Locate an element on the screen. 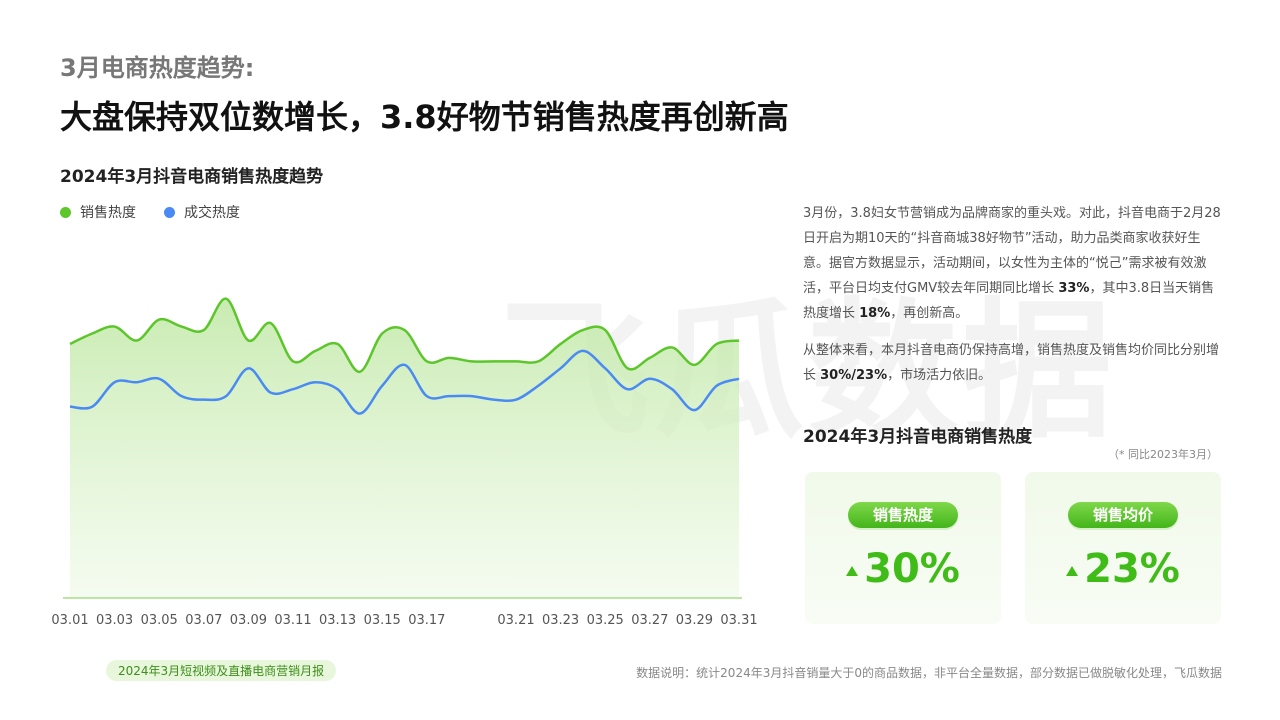 Image resolution: width=1280 pixels, height=720 pixels. x-tick-label: 03.23 is located at coordinates (560, 620).